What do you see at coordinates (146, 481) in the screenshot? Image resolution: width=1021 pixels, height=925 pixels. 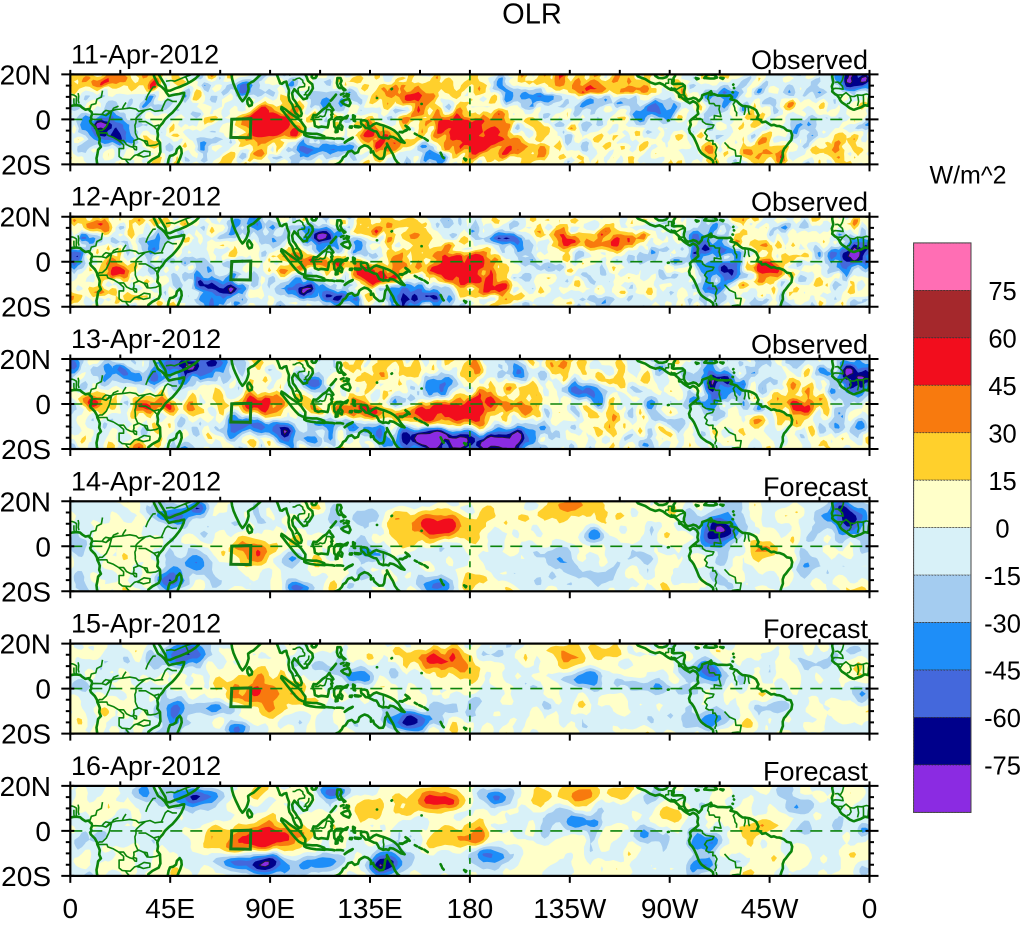 I see `svg-text: 14-Apr-2012` at bounding box center [146, 481].